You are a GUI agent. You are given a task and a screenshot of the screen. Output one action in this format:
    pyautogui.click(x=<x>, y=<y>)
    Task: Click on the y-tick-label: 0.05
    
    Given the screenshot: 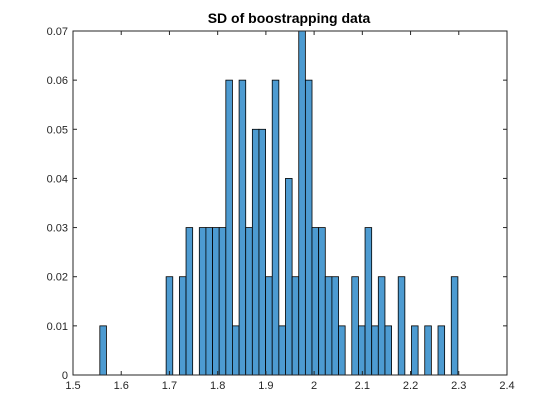 What is the action you would take?
    pyautogui.click(x=57, y=130)
    